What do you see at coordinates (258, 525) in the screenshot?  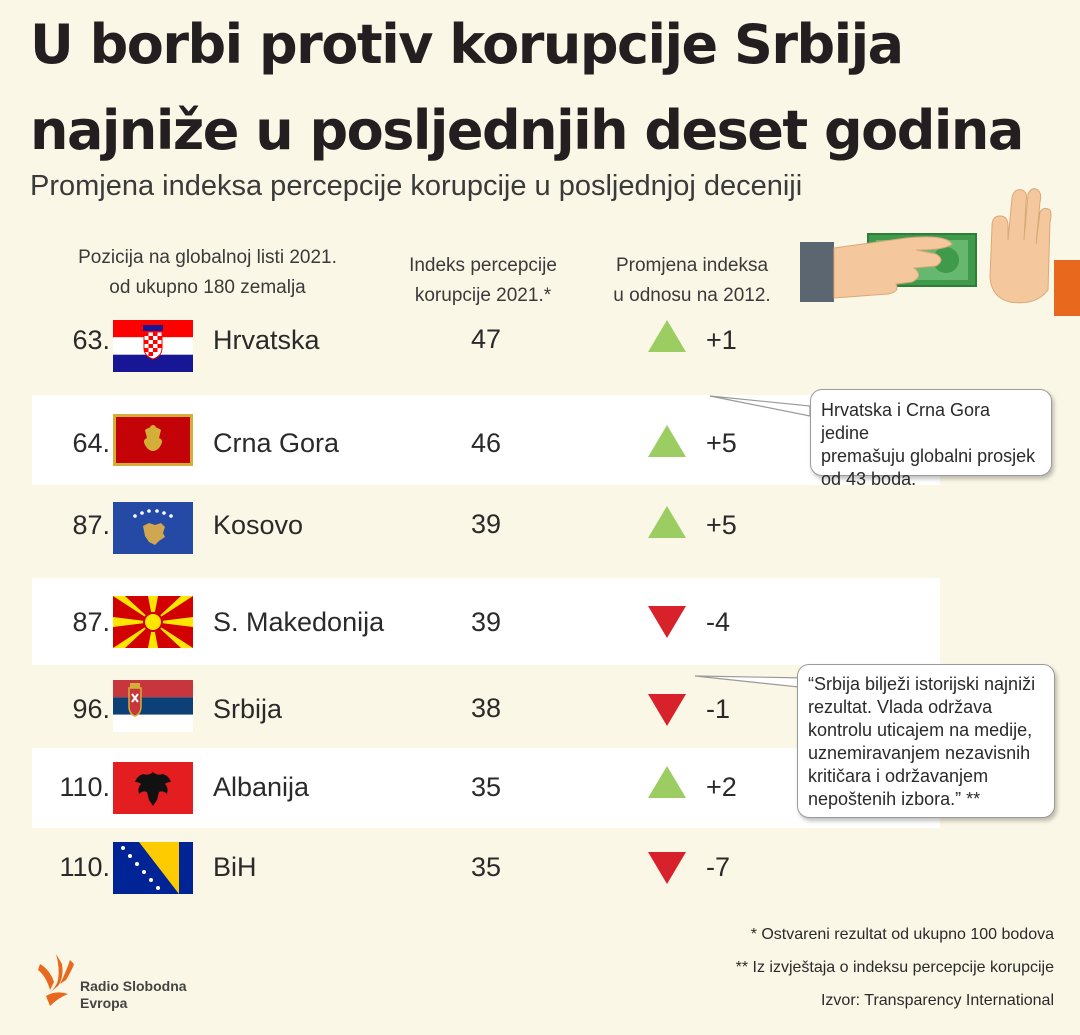 I see `country-name: Kosovo` at bounding box center [258, 525].